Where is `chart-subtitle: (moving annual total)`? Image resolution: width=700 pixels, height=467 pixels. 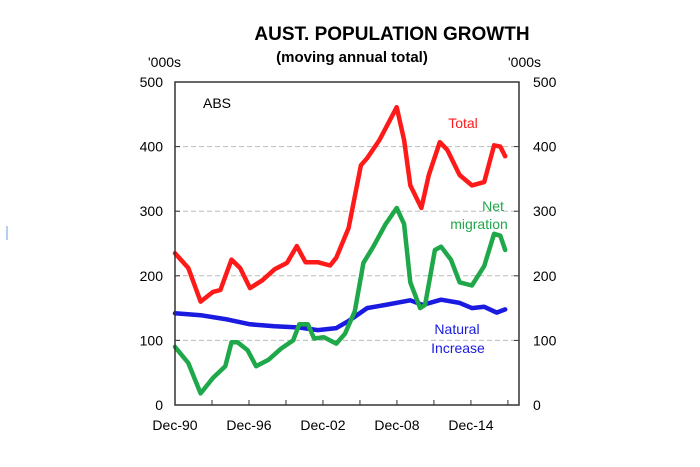
chart-subtitle: (moving annual total) is located at coordinates (352, 57).